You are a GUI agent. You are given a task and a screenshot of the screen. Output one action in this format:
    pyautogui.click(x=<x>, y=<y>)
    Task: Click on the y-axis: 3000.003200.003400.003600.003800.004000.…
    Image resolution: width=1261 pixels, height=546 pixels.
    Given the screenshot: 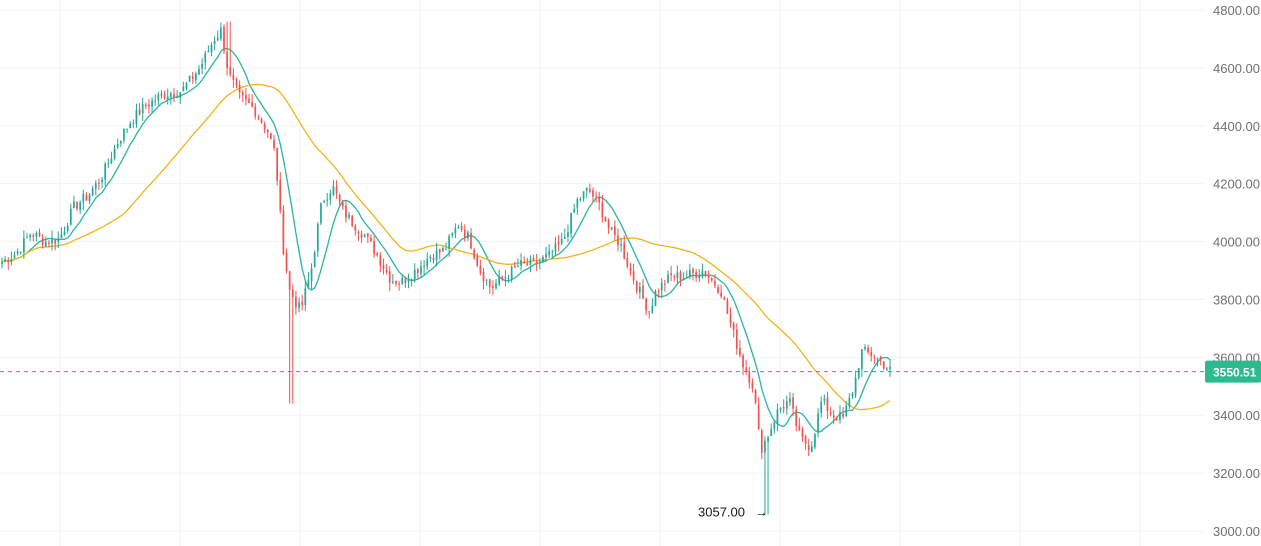 What is the action you would take?
    pyautogui.click(x=1236, y=271)
    